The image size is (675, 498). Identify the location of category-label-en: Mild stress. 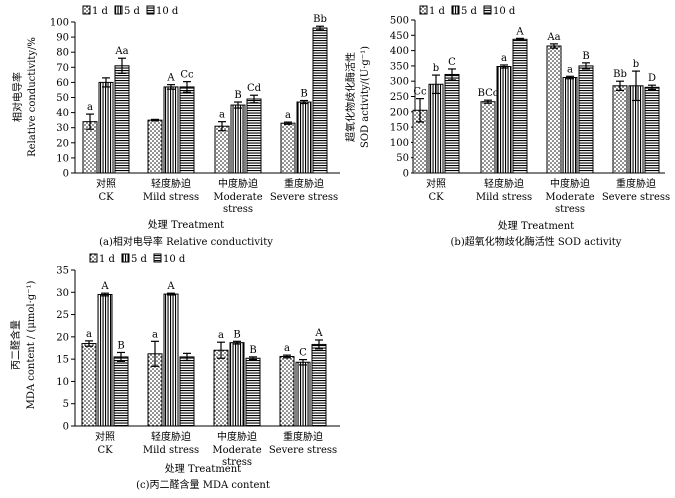
(171, 197).